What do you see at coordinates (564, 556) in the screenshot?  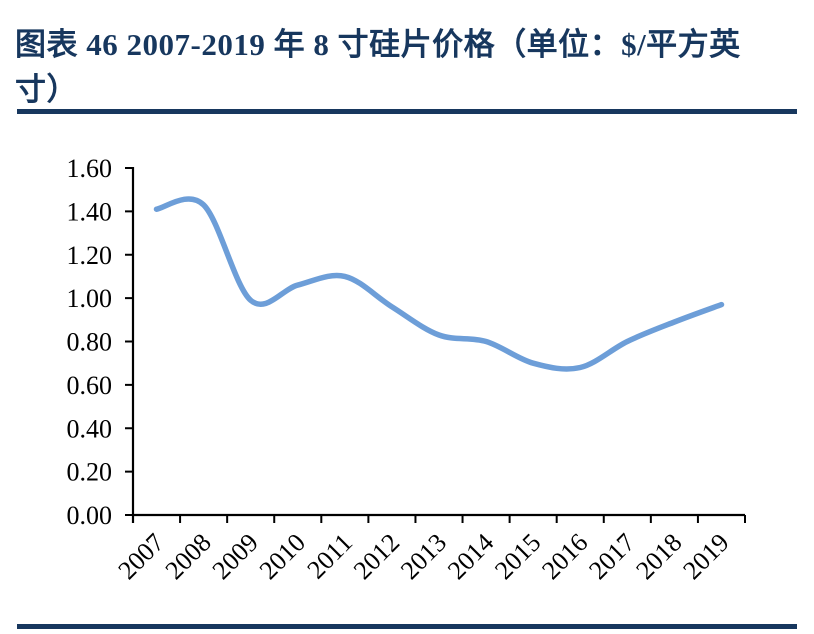 I see `x-tick-label: 2016` at bounding box center [564, 556].